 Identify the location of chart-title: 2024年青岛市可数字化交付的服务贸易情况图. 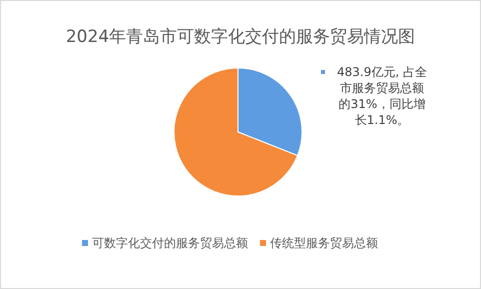
(241, 37).